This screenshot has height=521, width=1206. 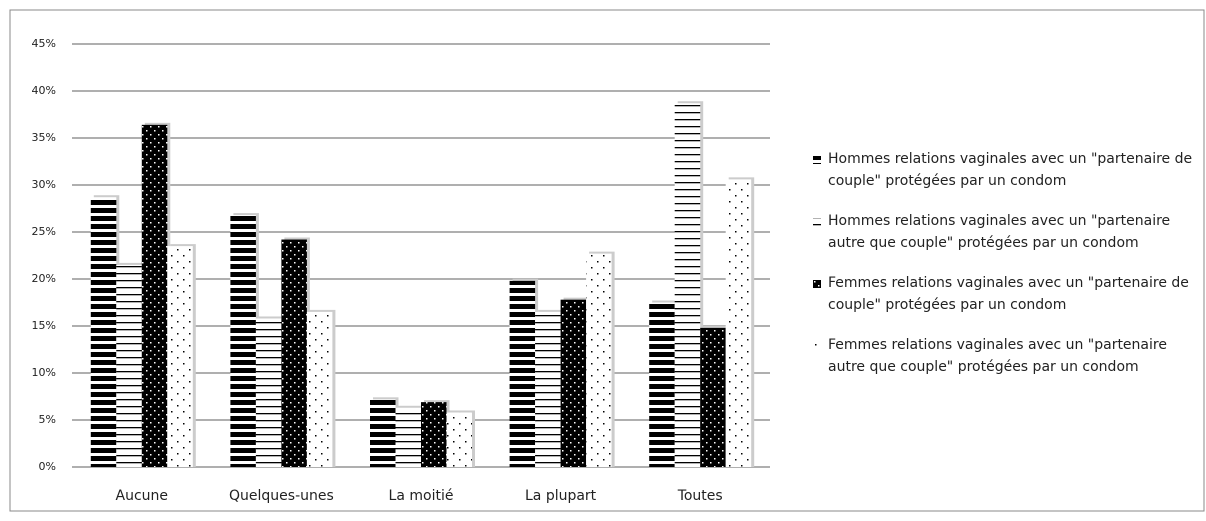 I want to click on x-tick-label: Quelques-unes, so click(x=281, y=496).